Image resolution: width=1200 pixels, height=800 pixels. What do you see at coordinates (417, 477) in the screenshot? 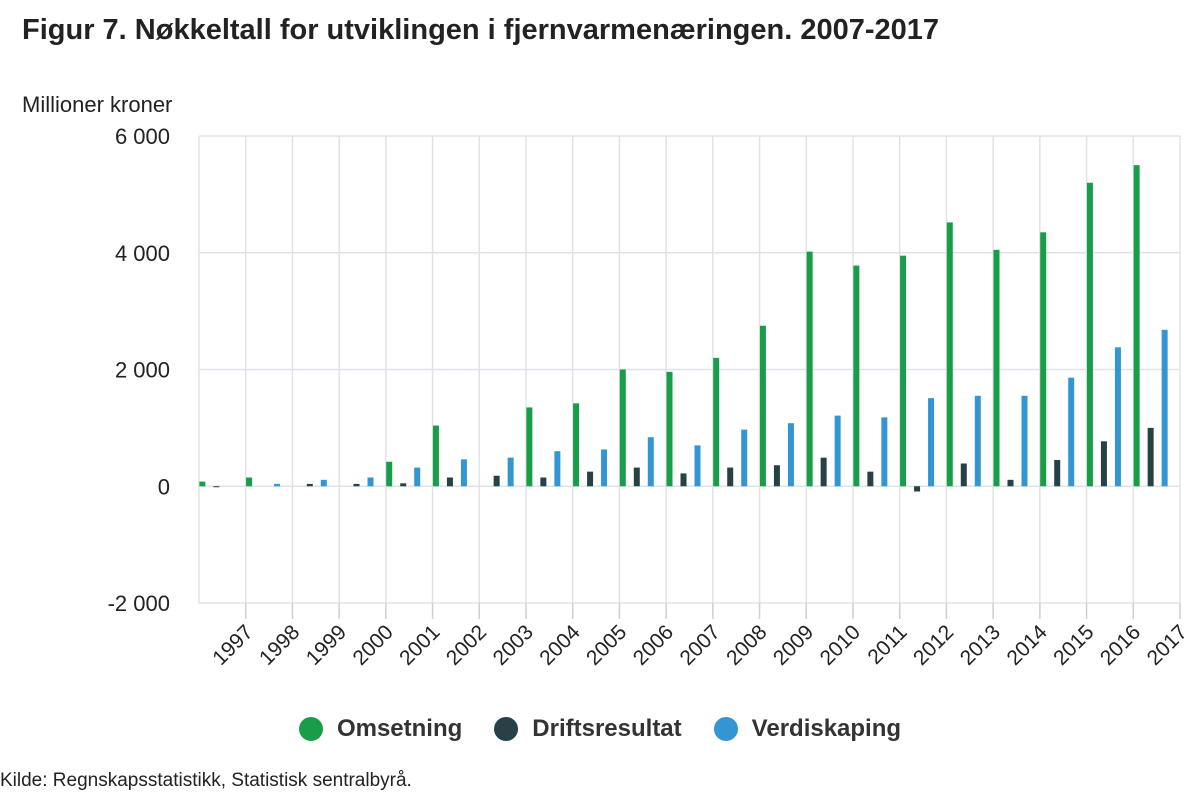
I see `bar-verdiskaping-2001` at bounding box center [417, 477].